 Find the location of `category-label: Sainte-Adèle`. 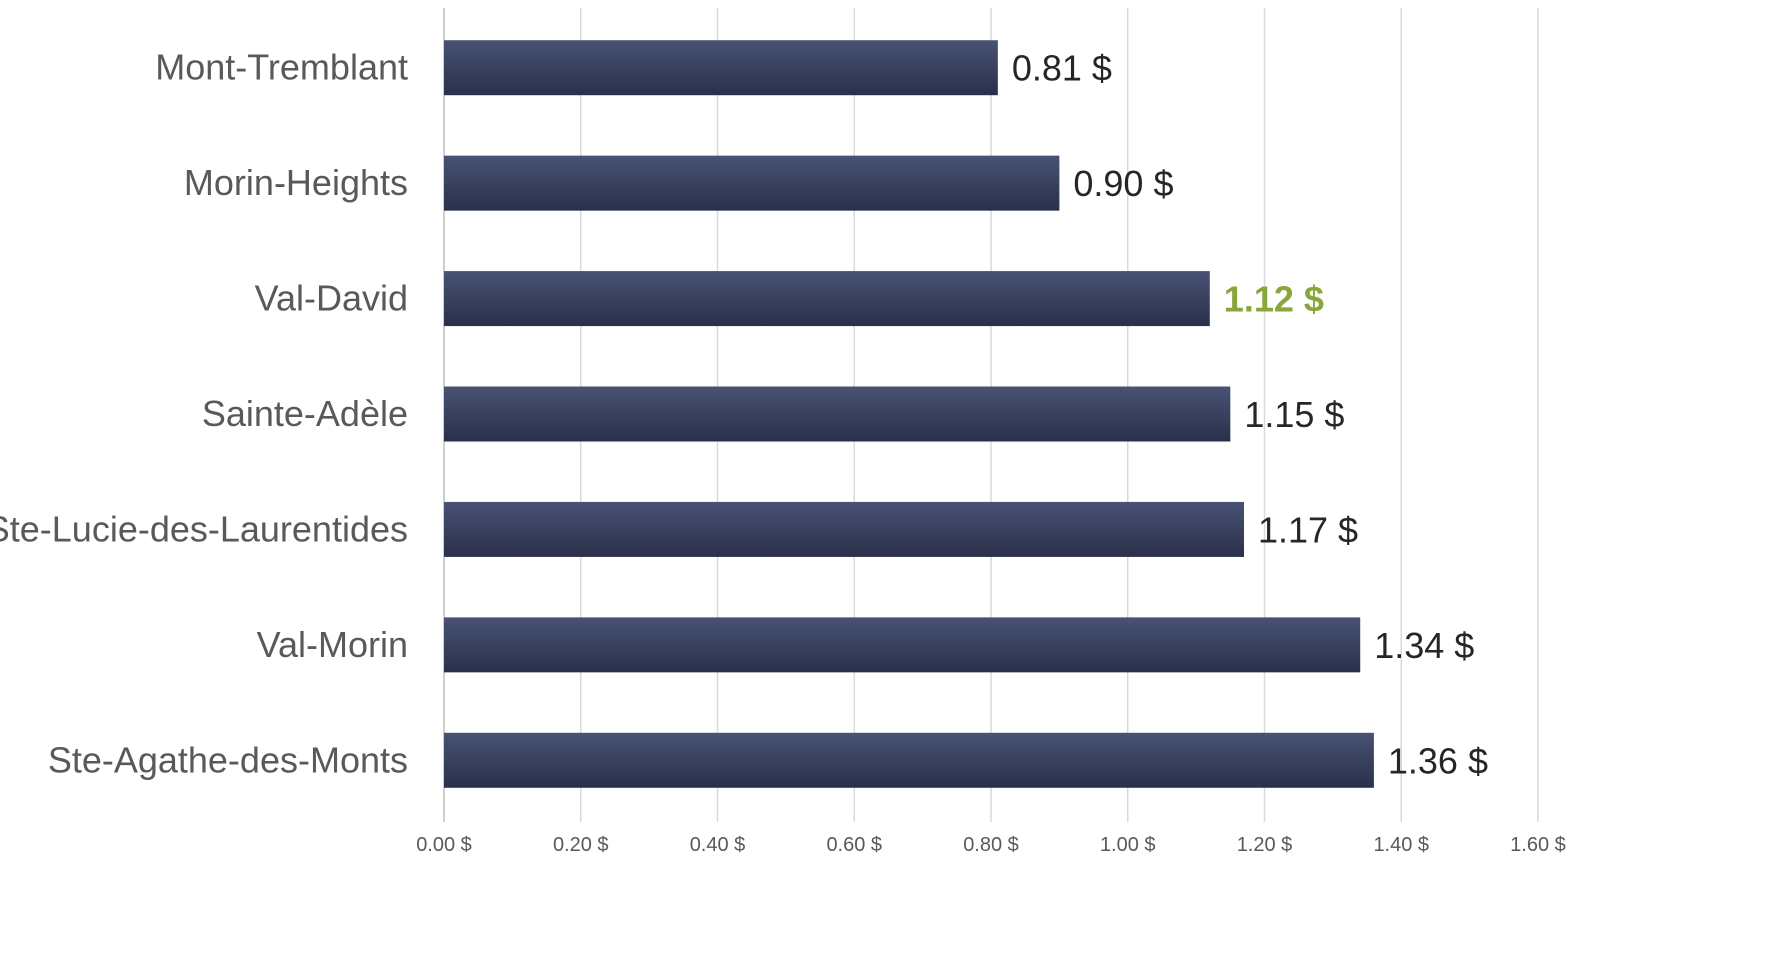

category-label: Sainte-Adèle is located at coordinates (305, 413).